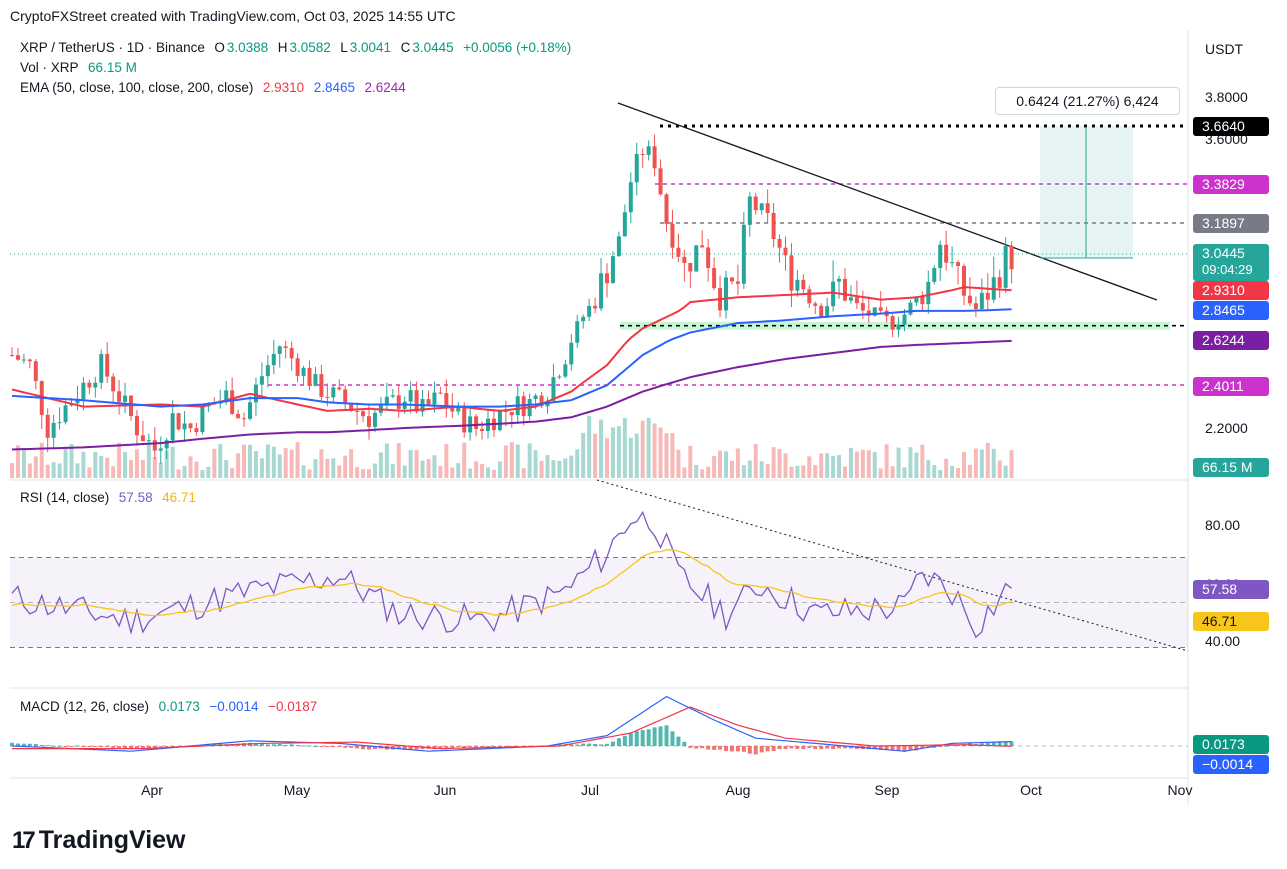  I want to click on rsi-legend: RSI (14, close) 57.58 46.71, so click(109, 497).